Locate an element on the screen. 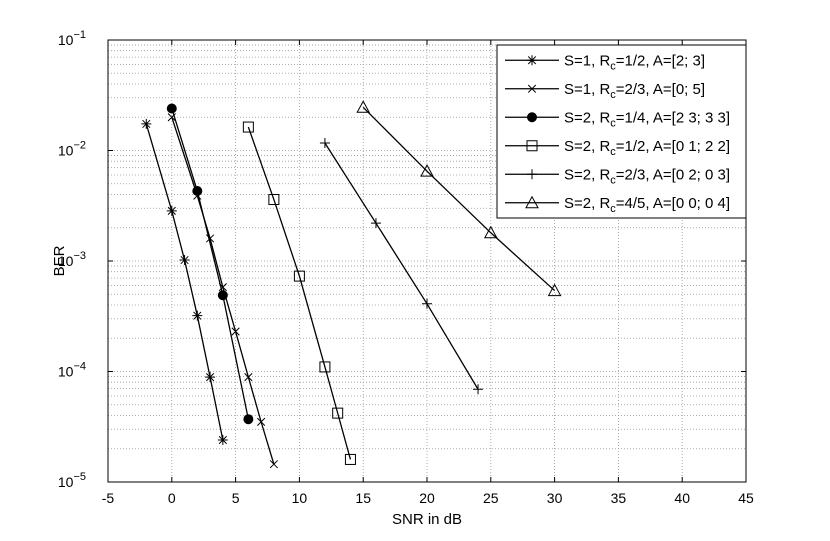 This screenshot has height=541, width=830. x-axis-label: SNR in dB is located at coordinates (427, 519).